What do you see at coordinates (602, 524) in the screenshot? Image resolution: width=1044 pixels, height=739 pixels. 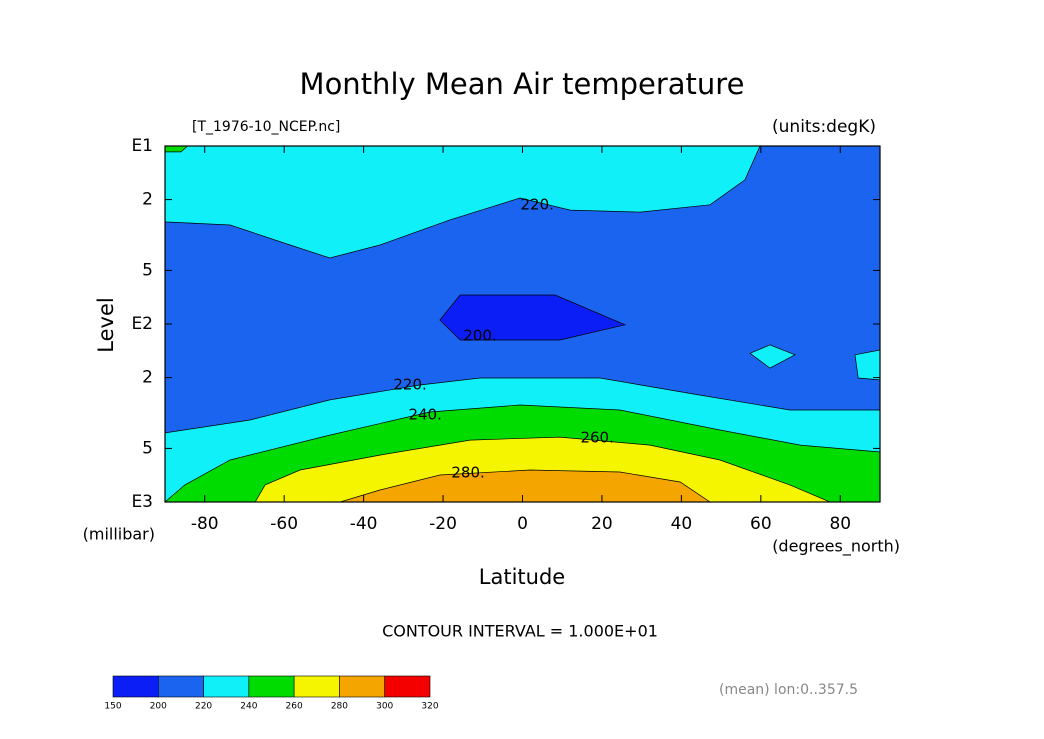 I see `x-tick-label: 20` at bounding box center [602, 524].